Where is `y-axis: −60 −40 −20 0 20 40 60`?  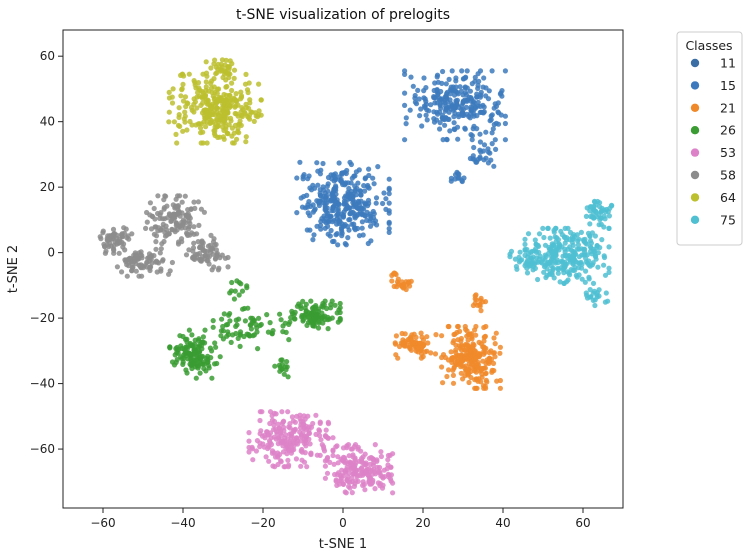 y-axis: −60 −40 −20 0 20 40 60 is located at coordinates (46, 252).